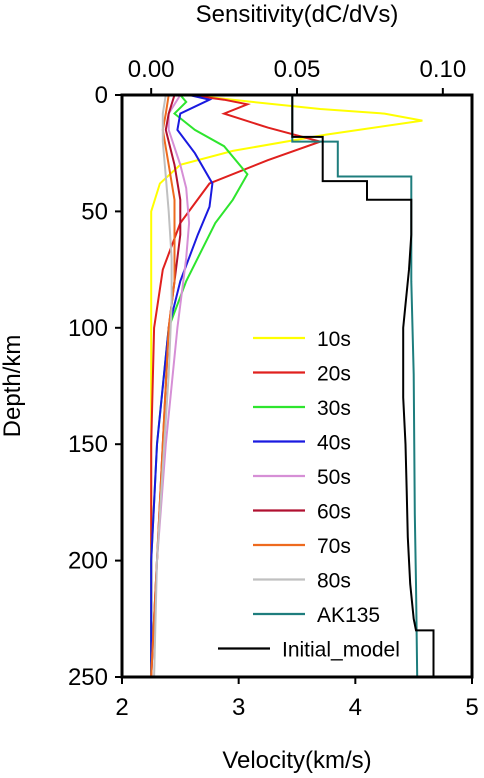 Image resolution: width=484 pixels, height=778 pixels. What do you see at coordinates (341, 650) in the screenshot?
I see `legend-label-initial-model: Initial_model` at bounding box center [341, 650].